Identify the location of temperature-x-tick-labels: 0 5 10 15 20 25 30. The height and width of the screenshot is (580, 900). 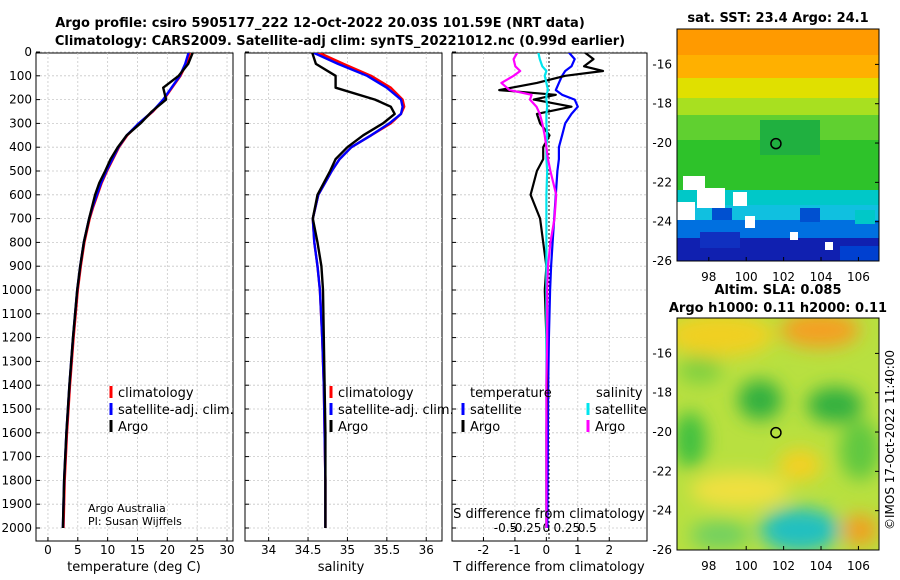
(139, 550).